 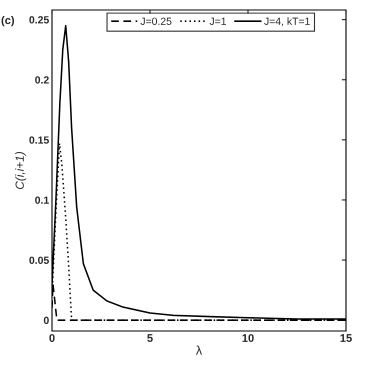 What do you see at coordinates (39, 140) in the screenshot?
I see `y-tick-label: 0.15` at bounding box center [39, 140].